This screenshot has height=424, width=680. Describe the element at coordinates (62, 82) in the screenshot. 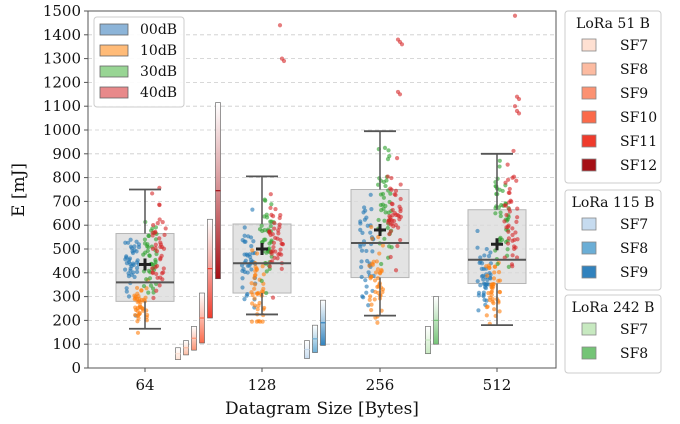

I see `y-tick-label: 1200` at that location.